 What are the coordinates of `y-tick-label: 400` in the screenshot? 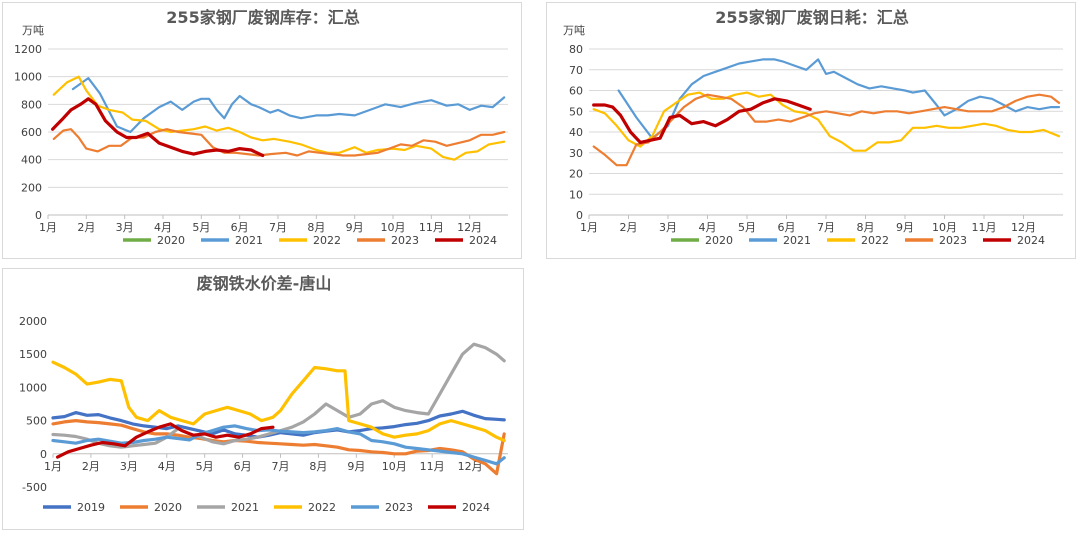 It's located at (31, 160).